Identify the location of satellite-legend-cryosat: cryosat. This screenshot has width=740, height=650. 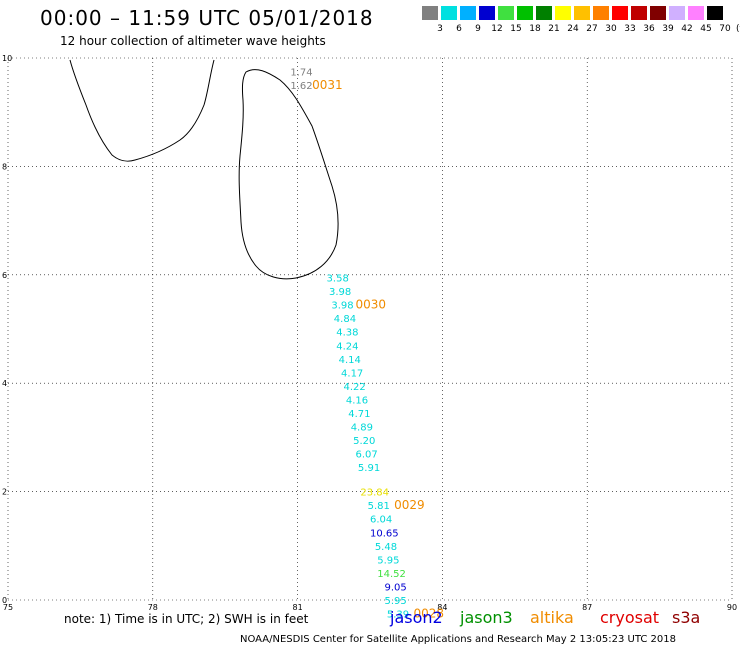
(630, 617).